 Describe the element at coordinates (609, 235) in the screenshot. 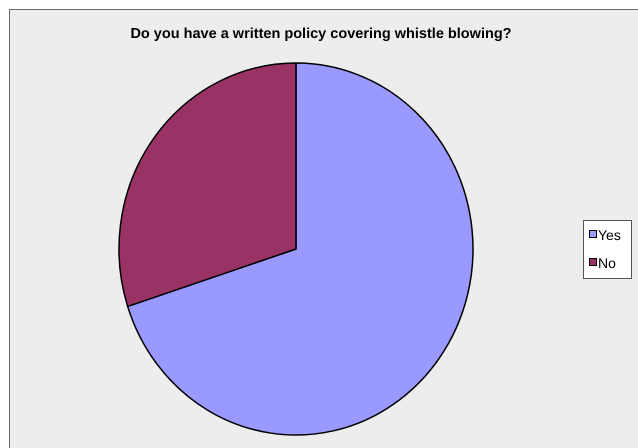

I see `legend-label: Yes` at that location.